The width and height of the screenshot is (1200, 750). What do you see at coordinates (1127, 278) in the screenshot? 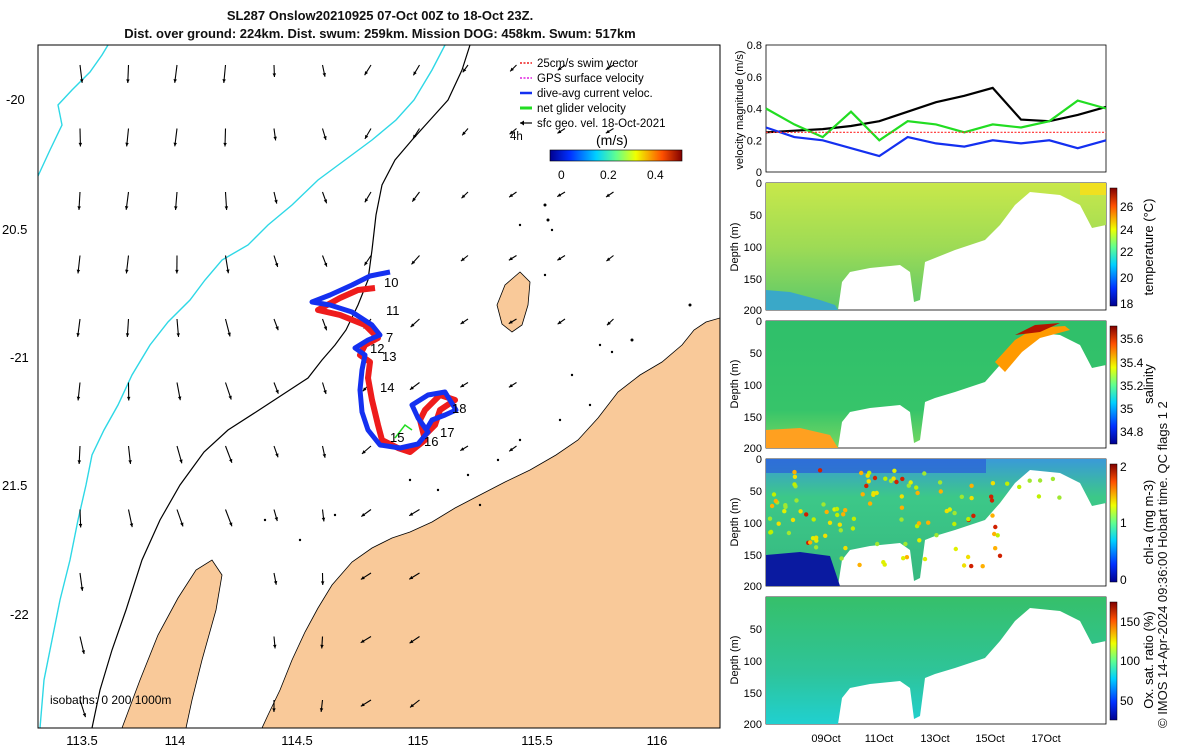
I see `colorbar-tick: 20` at bounding box center [1127, 278].